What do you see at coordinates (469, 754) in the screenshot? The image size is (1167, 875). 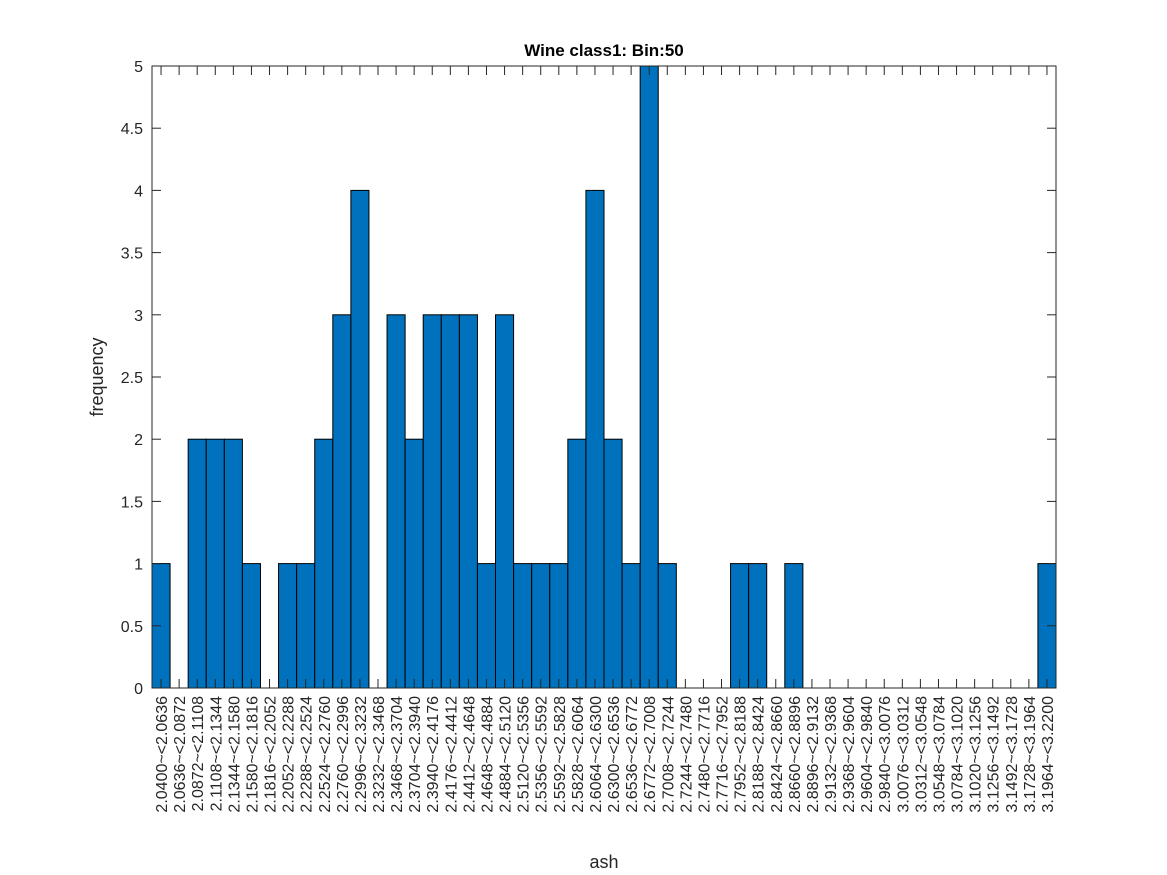 I see `x-tick-label: 2.4412~<2.4648` at bounding box center [469, 754].